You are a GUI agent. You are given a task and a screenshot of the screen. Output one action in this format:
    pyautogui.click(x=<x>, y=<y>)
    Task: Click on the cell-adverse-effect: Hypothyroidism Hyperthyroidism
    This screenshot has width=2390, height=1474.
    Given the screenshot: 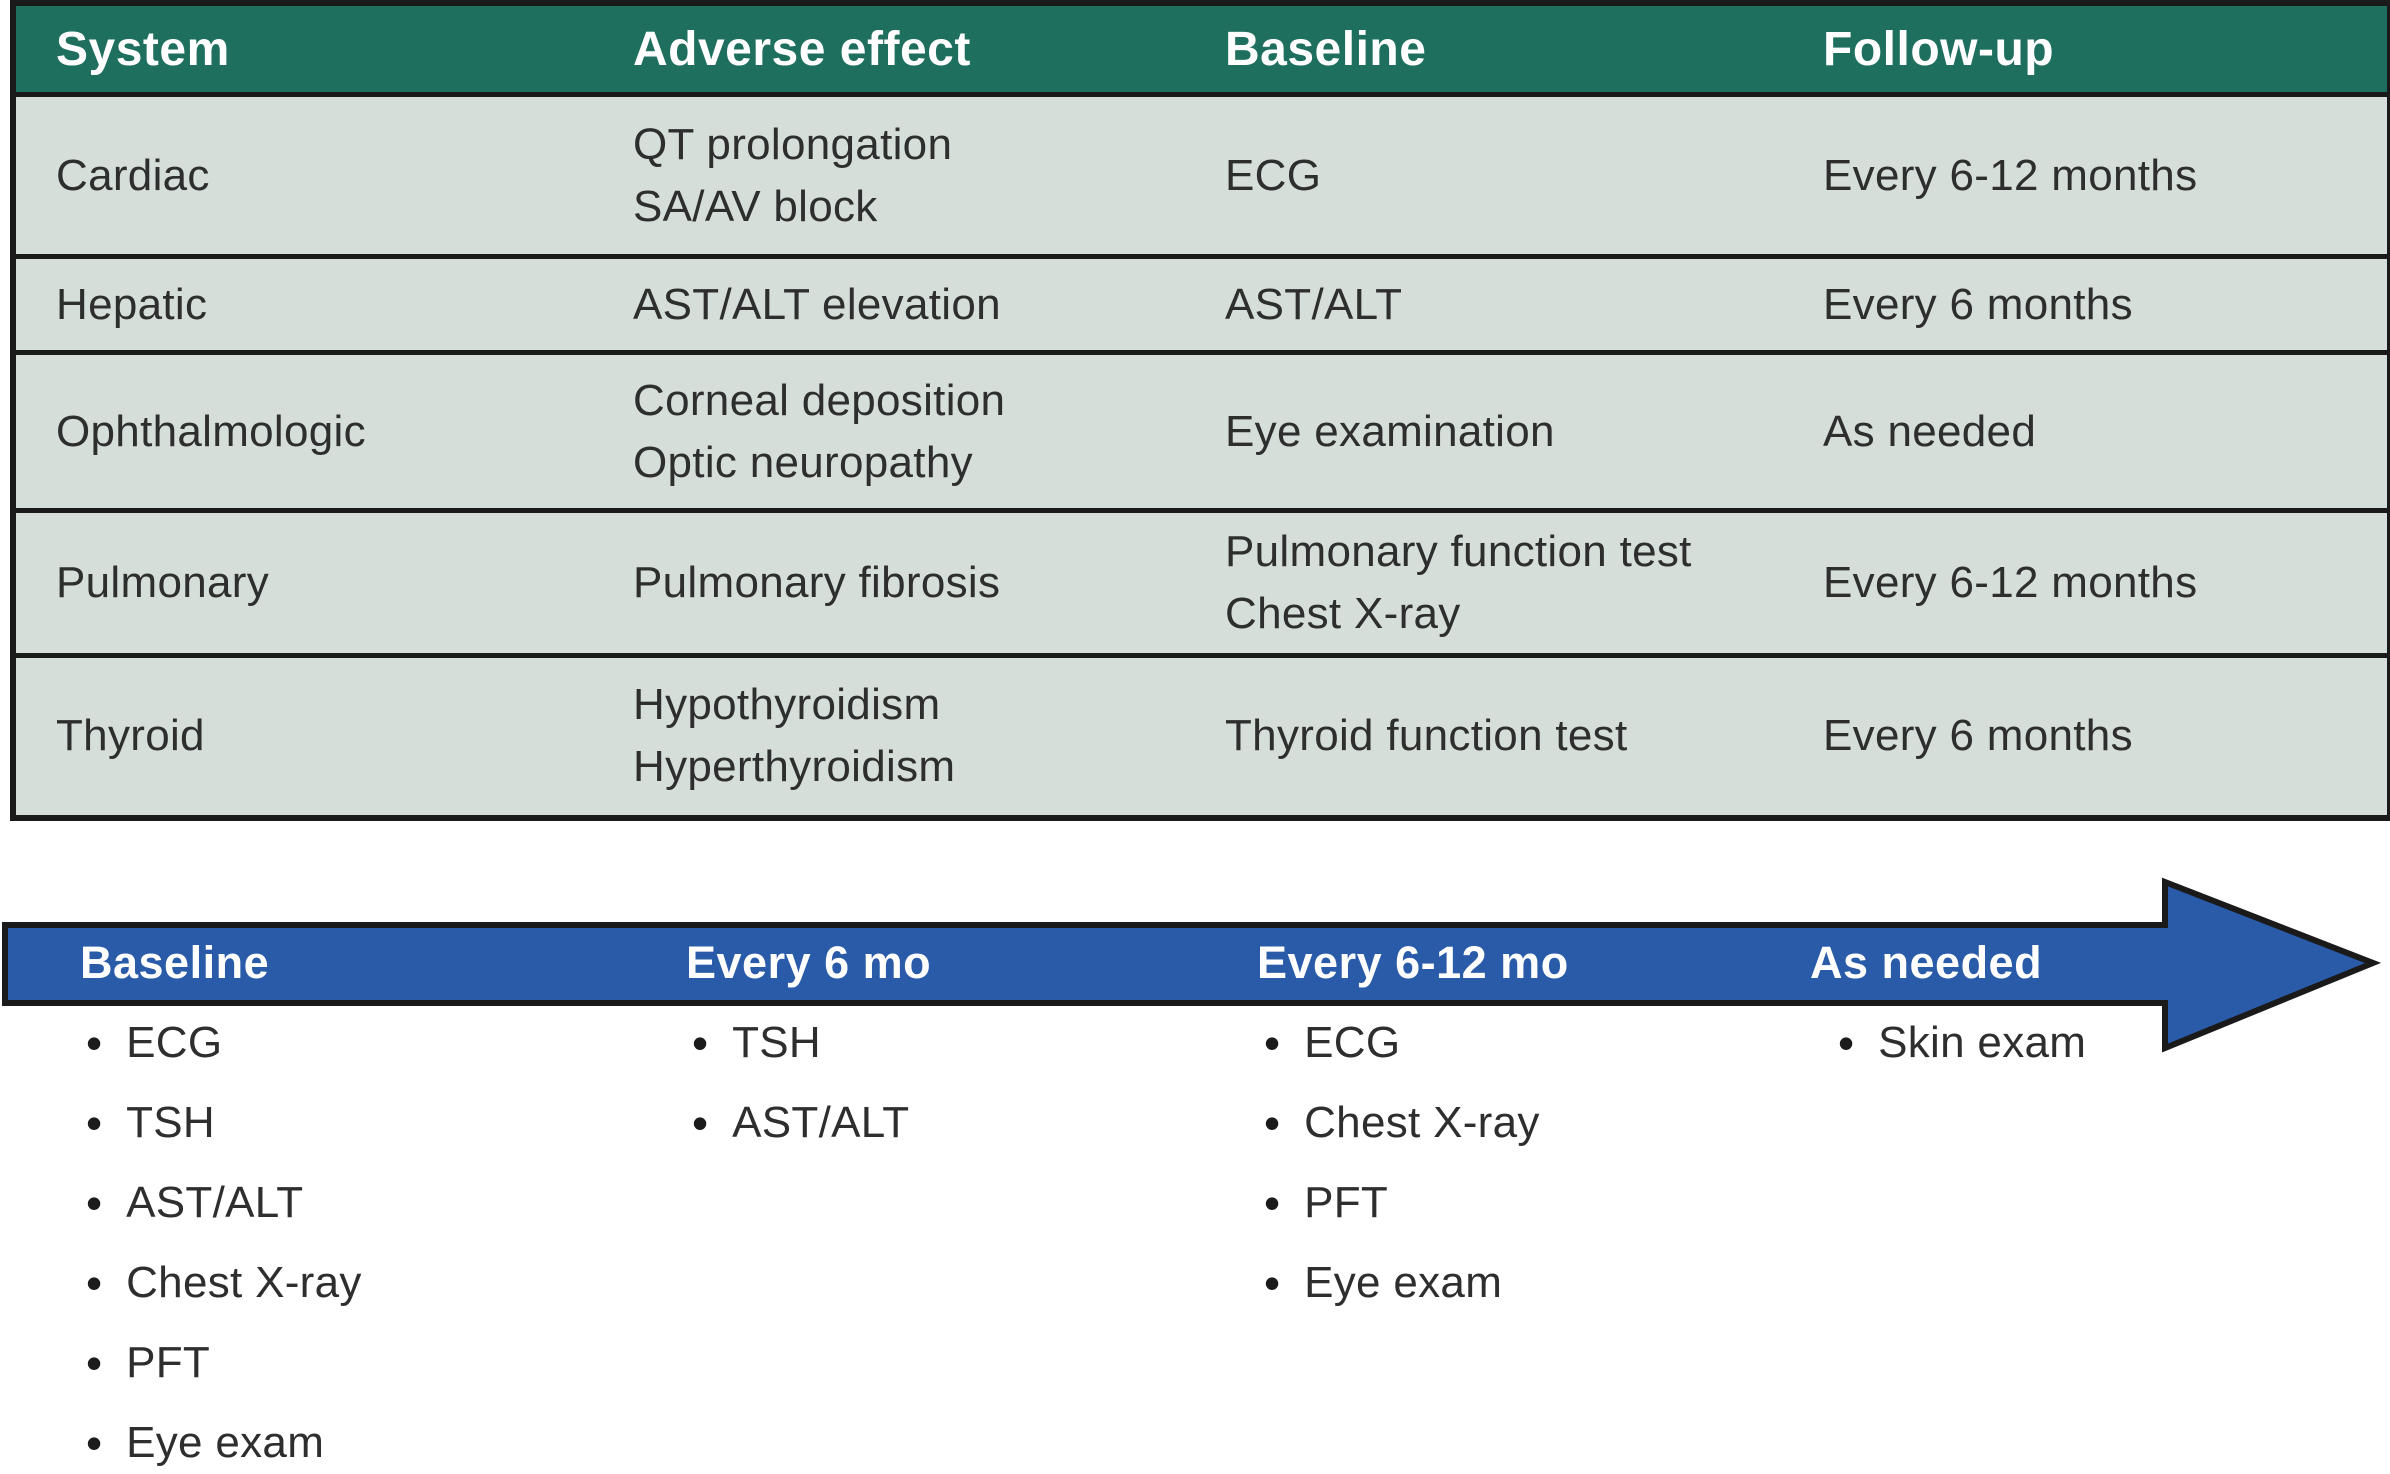 What is the action you would take?
    pyautogui.click(x=889, y=737)
    